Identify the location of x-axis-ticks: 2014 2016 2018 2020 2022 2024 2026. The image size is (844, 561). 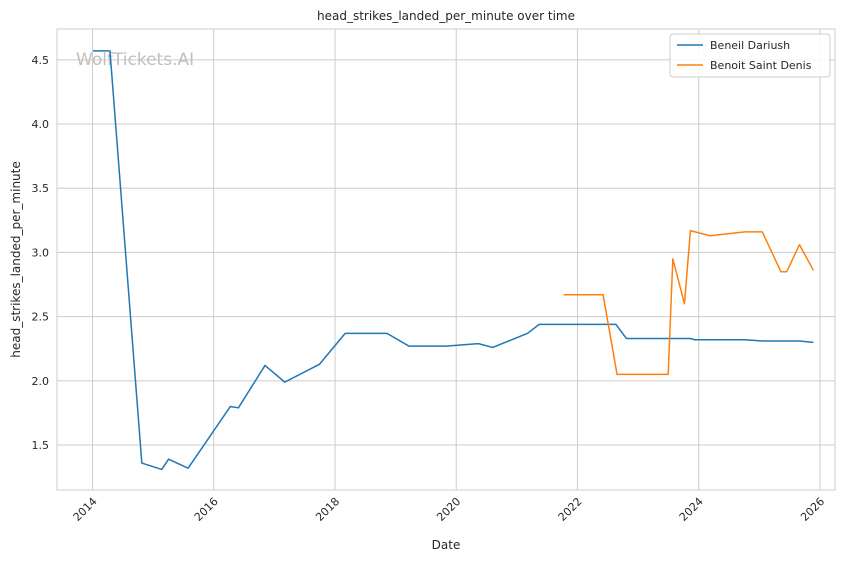
(449, 509).